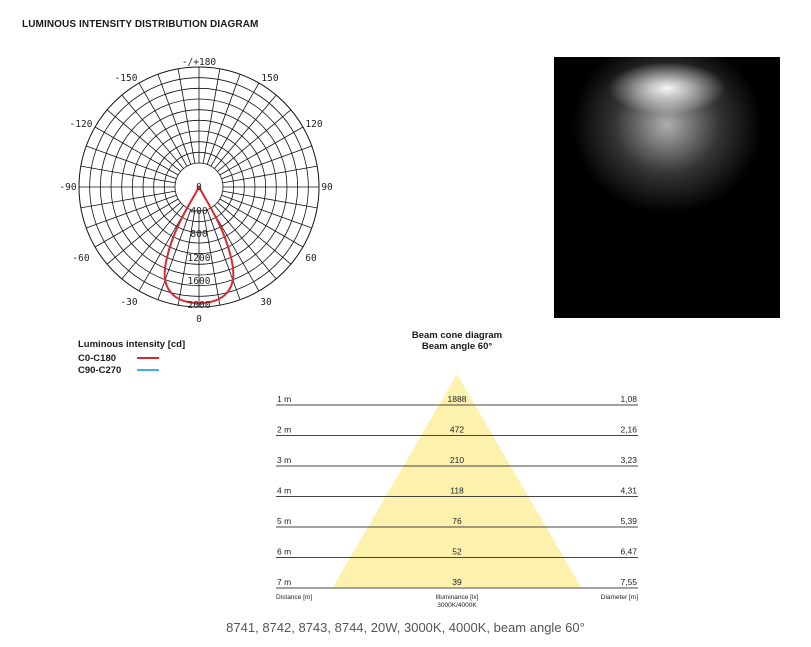 Image resolution: width=811 pixels, height=647 pixels. What do you see at coordinates (269, 78) in the screenshot?
I see `angle-label-upper-right: 150` at bounding box center [269, 78].